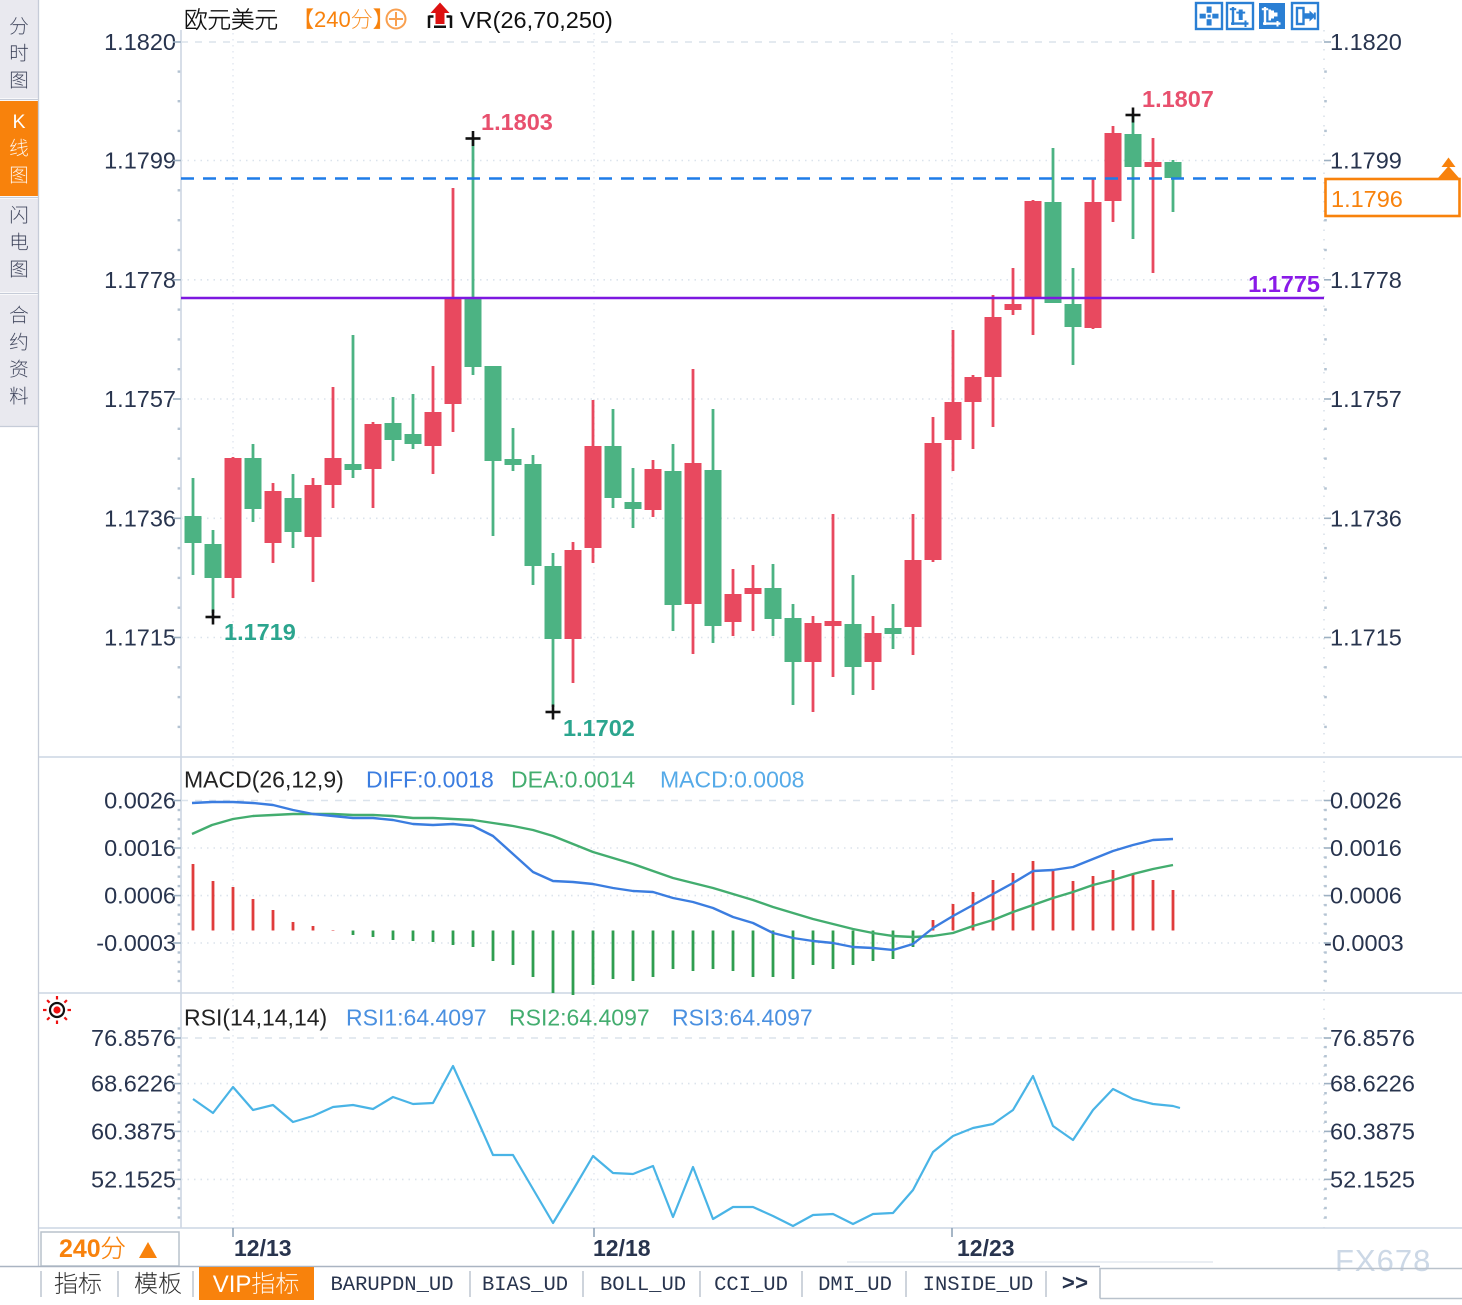 This screenshot has height=1305, width=1462. What do you see at coordinates (19, 122) in the screenshot?
I see `svg-text: K` at bounding box center [19, 122].